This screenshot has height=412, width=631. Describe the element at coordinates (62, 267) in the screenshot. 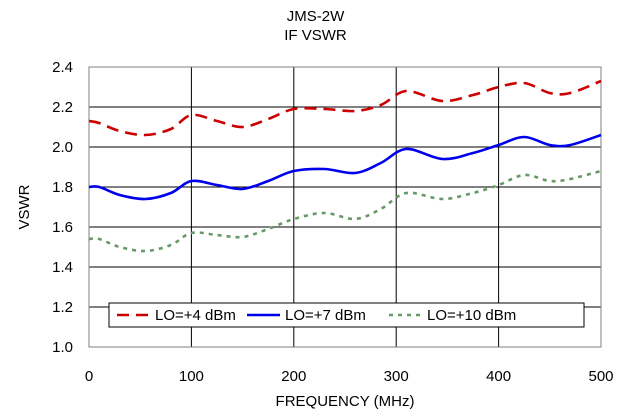

I see `y-tick-label: 1.4` at that location.